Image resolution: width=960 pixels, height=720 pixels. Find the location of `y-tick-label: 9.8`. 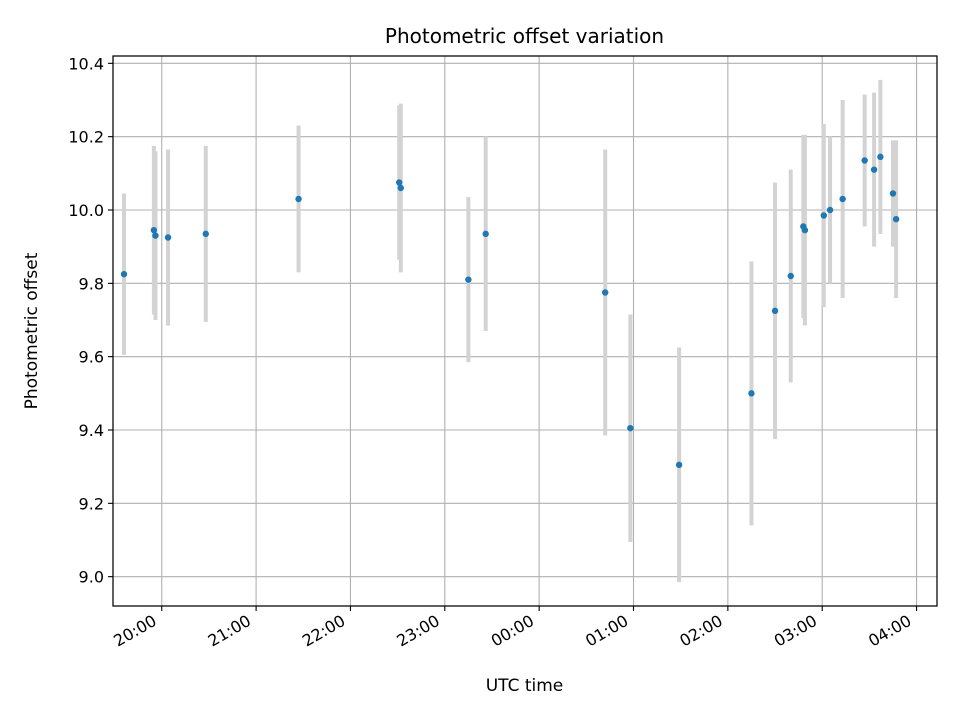

y-tick-label: 9.8 is located at coordinates (91, 283).